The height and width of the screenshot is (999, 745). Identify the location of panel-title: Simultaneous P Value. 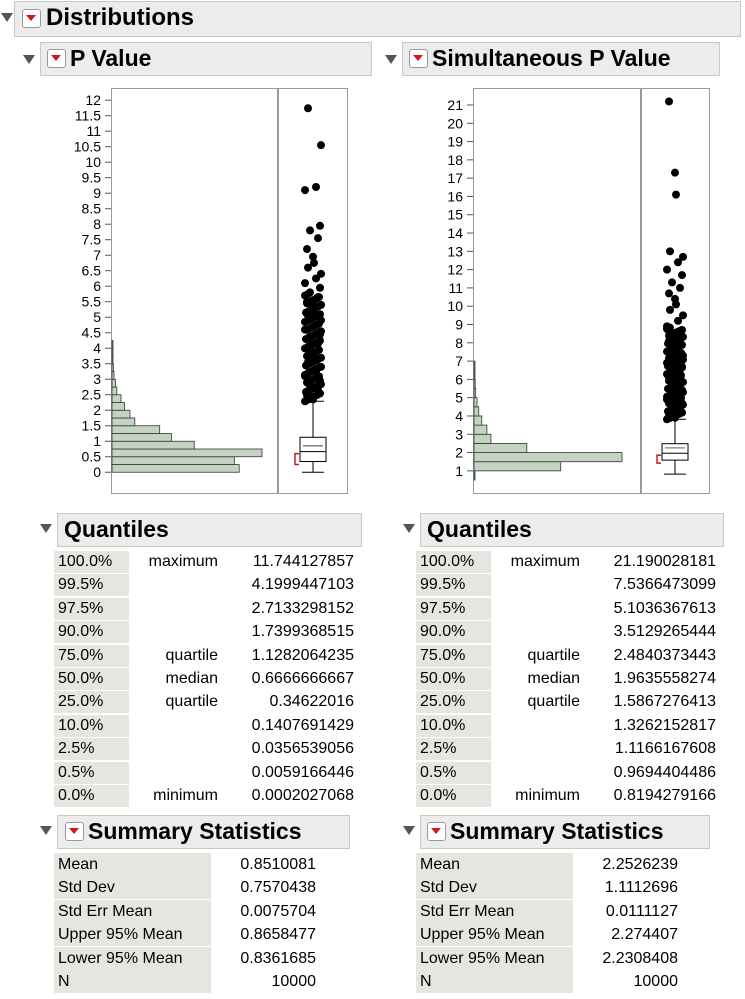
(551, 58).